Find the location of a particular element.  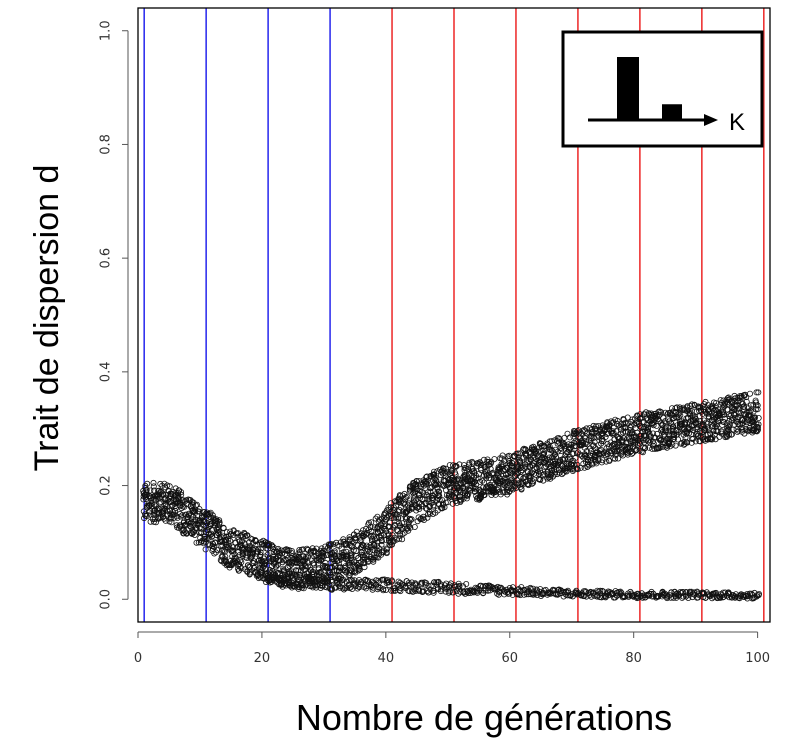

x-tick-label: 60 is located at coordinates (509, 658).